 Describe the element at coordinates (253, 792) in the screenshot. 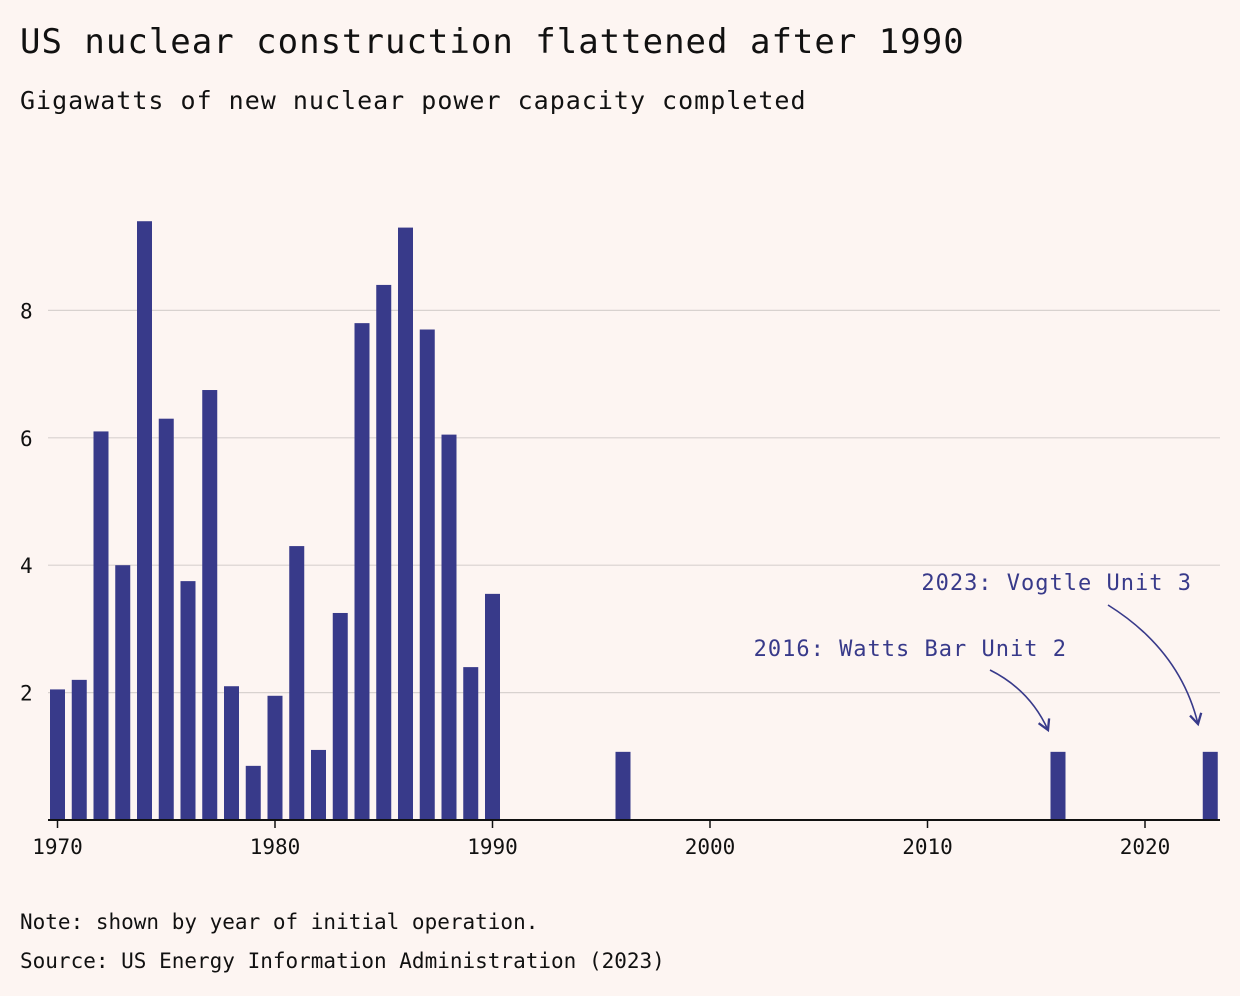

I see `bar-1979` at that location.